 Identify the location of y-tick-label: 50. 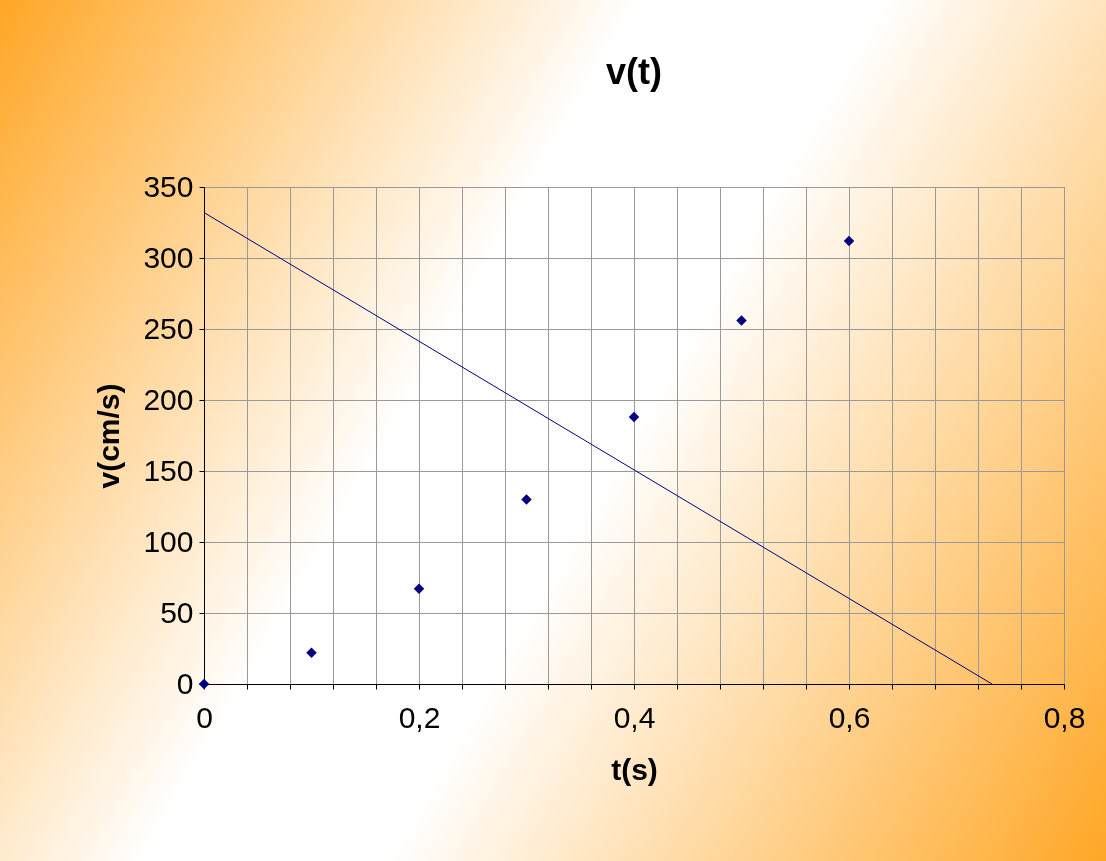
(177, 612).